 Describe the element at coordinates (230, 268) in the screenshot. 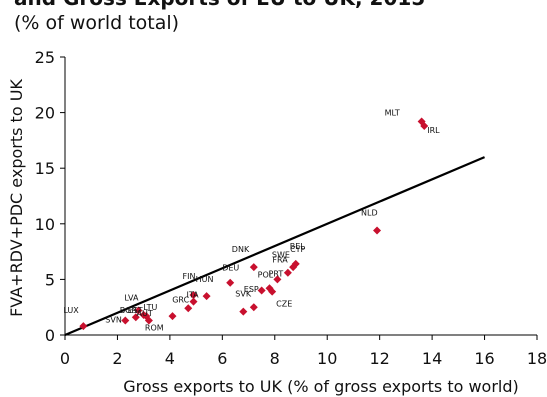

I see `point-label-deu: DEU` at that location.